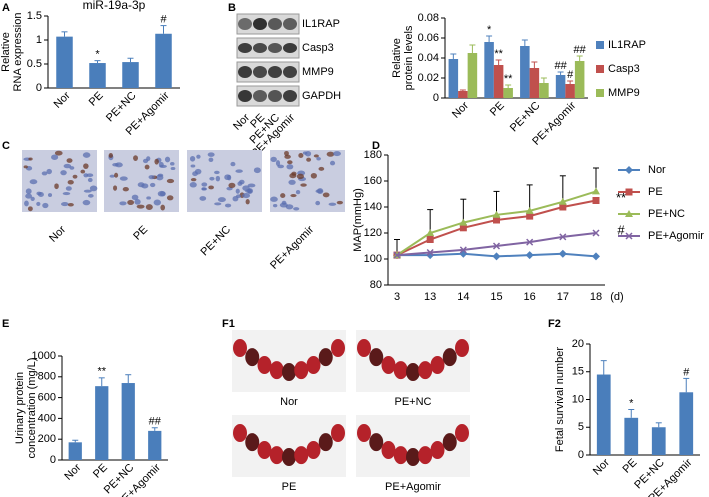  I want to click on chart-title: miR-19a-3p, so click(114, 6).